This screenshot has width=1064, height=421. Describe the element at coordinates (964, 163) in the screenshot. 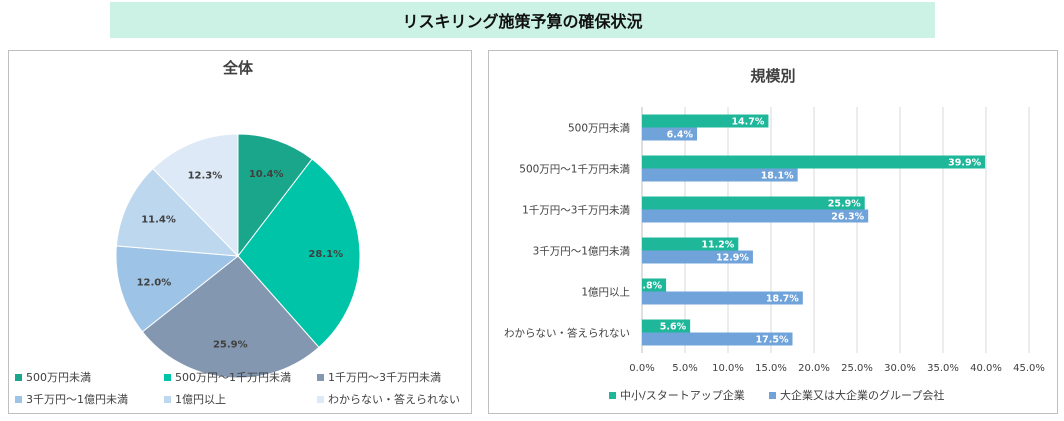

I see `bar-data-label: 39.9%` at that location.